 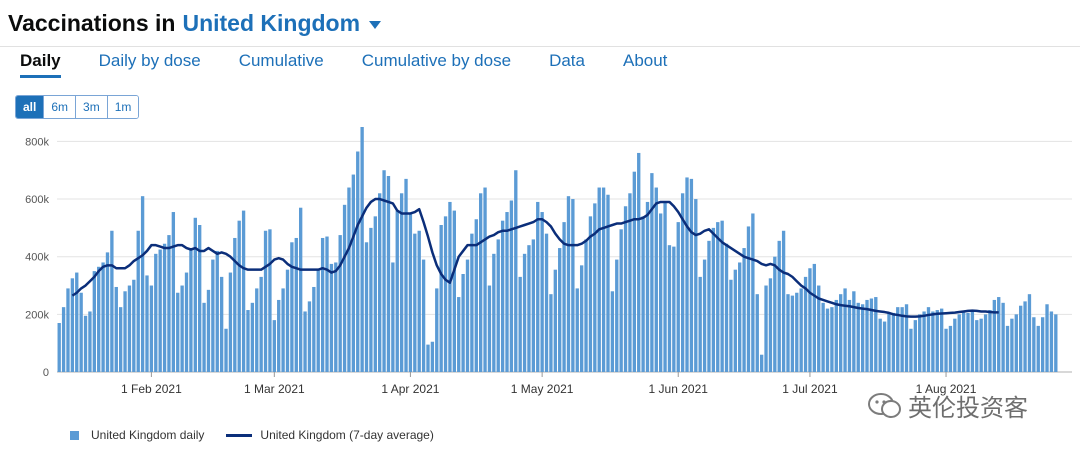 What do you see at coordinates (60, 107) in the screenshot?
I see `range-6m-button: 6m` at bounding box center [60, 107].